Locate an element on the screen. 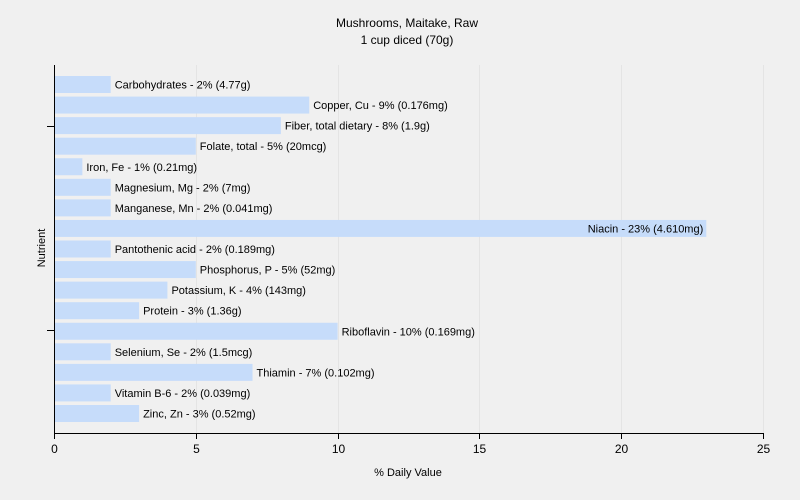 This screenshot has width=800, height=500. bar-label: Copper, Cu - 9% (0.176mg) is located at coordinates (380, 106).